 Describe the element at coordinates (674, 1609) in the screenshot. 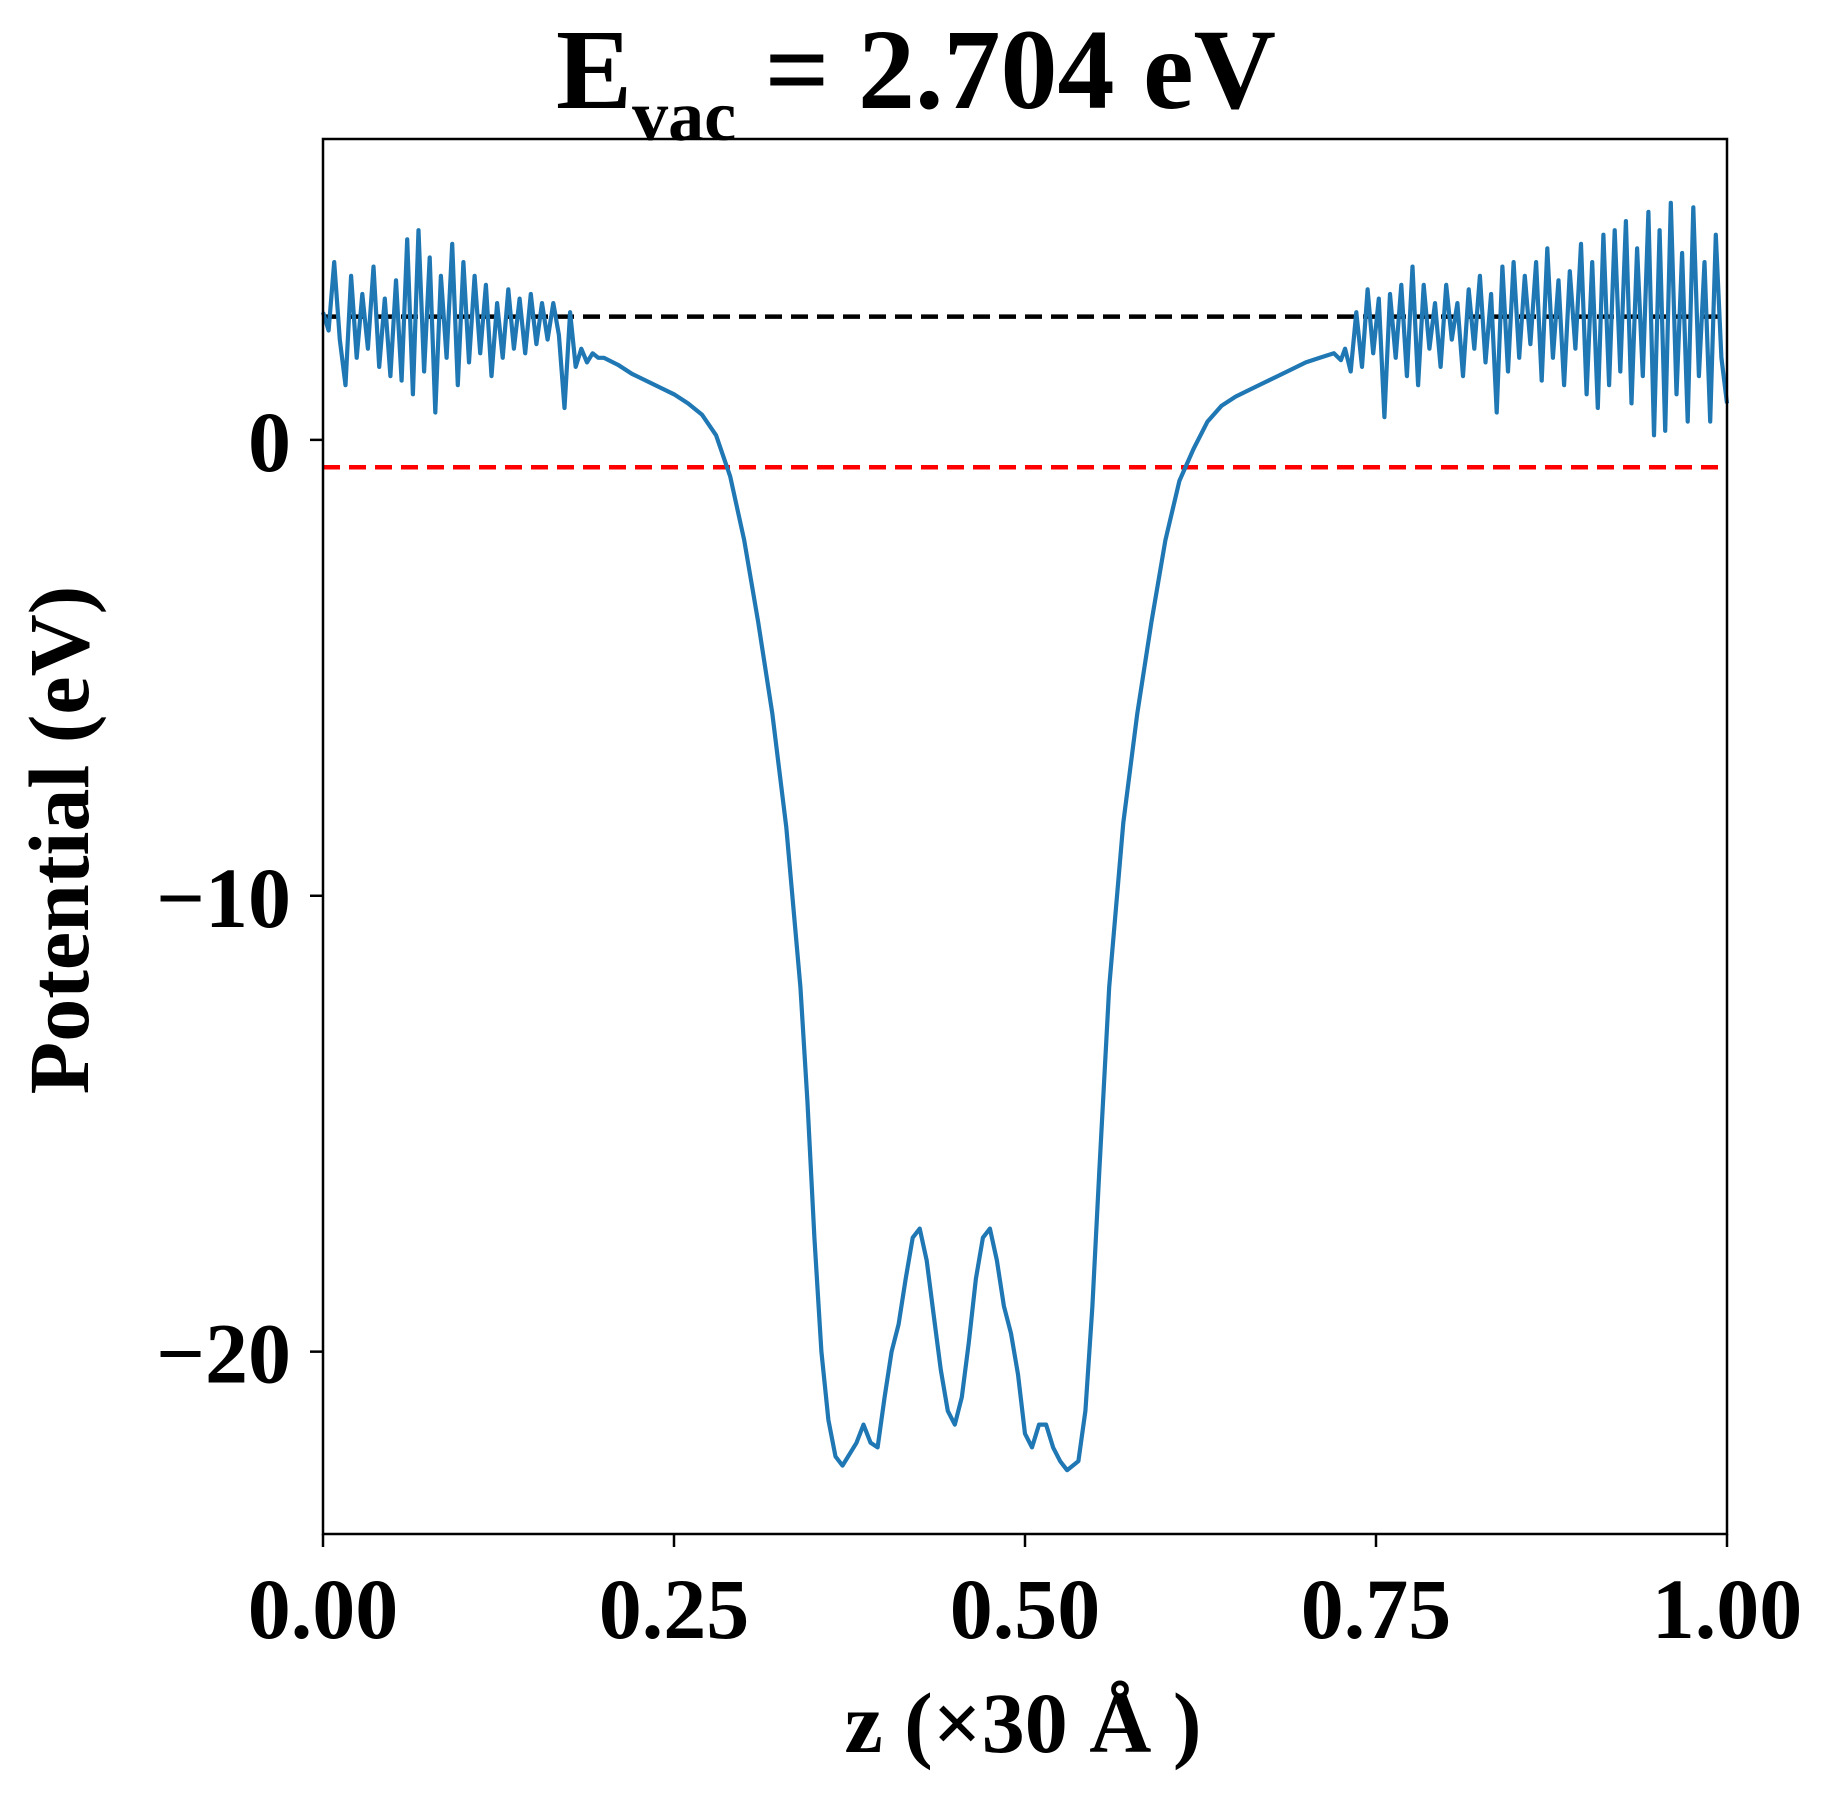

I see `x-tick-label: 0.25` at that location.